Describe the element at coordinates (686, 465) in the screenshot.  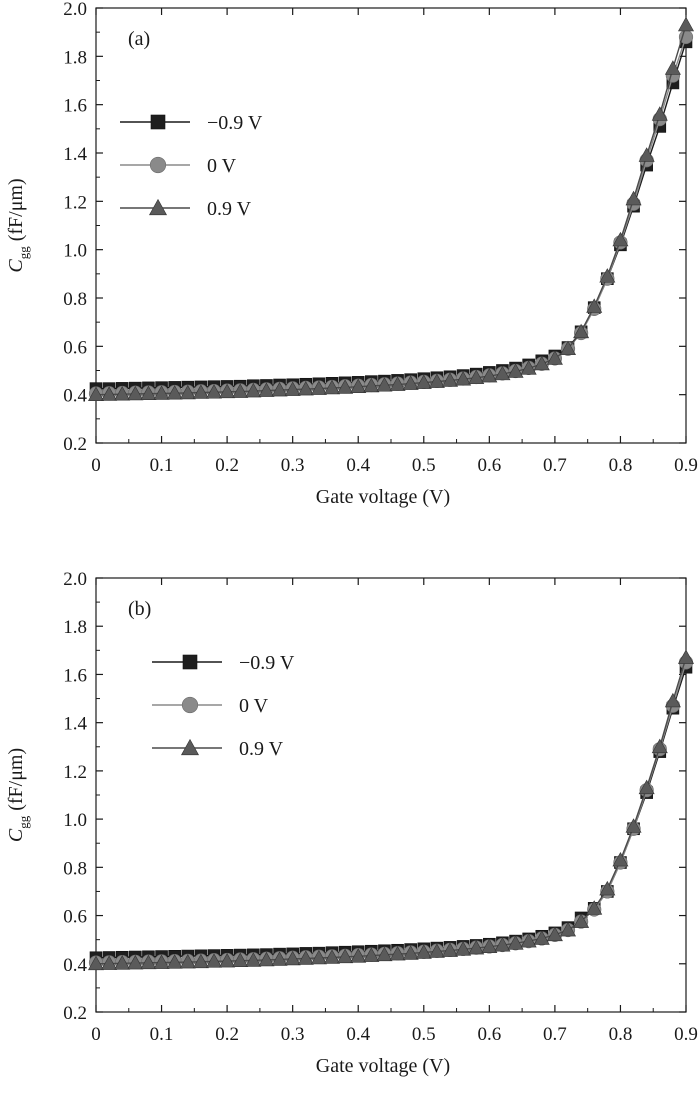
I see `x-tick-label: 0.9` at that location.